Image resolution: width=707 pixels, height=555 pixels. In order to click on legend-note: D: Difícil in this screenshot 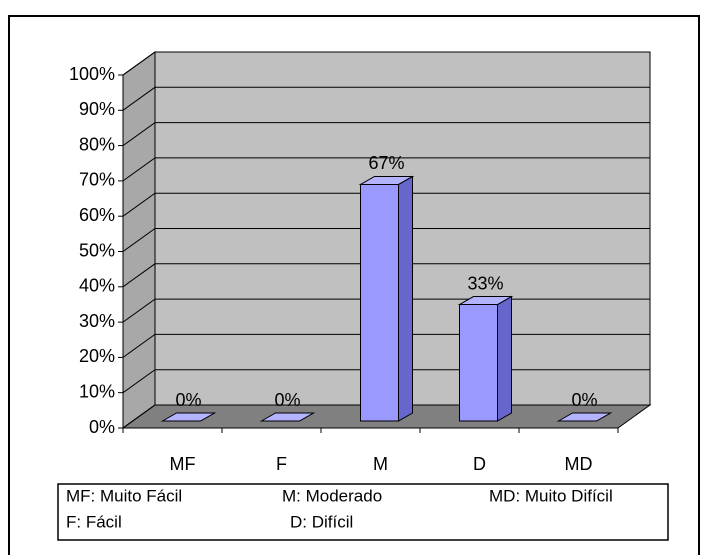, I will do `click(321, 521)`.